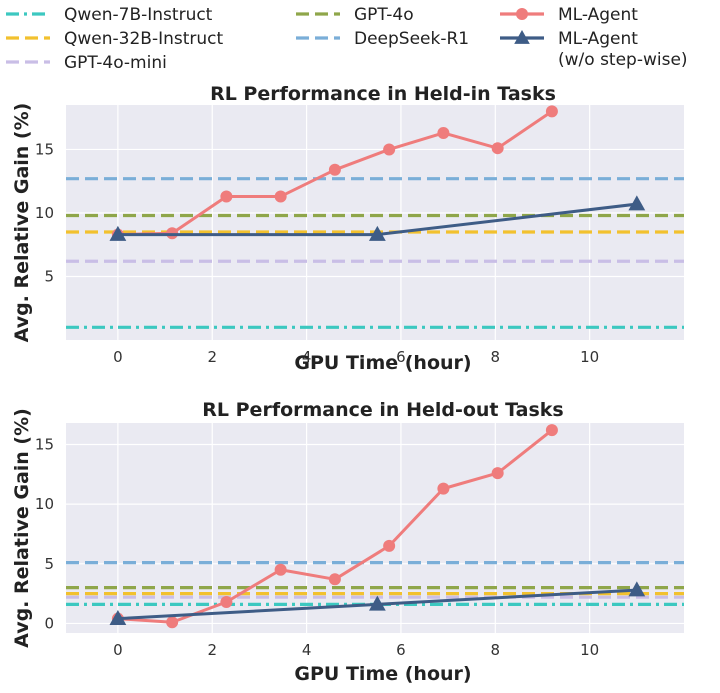 This screenshot has height=693, width=720. I want to click on legend-item-gpt-4o-mini: GPT-4o-mini, so click(86, 63).